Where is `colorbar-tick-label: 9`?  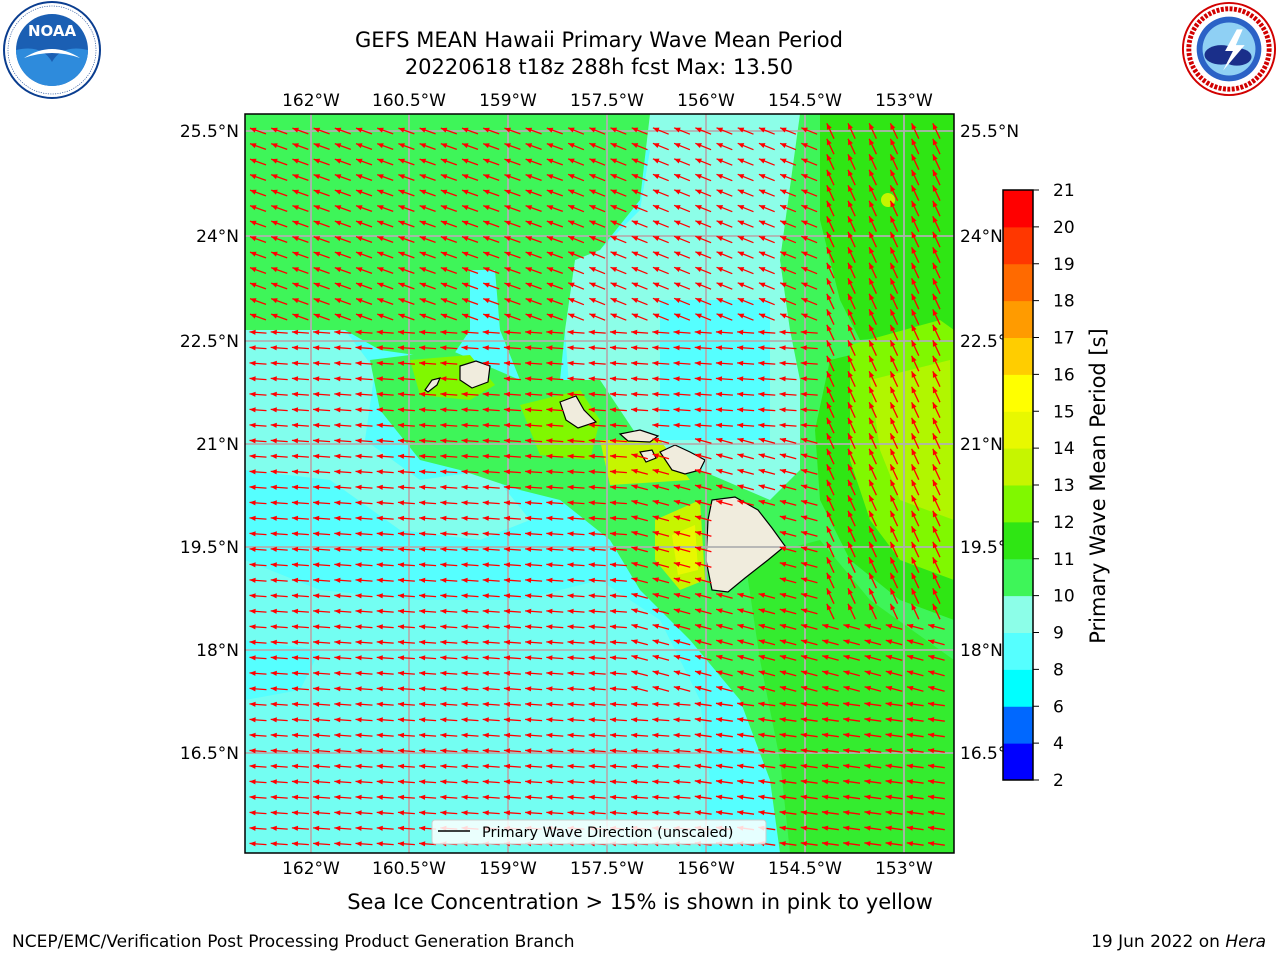
colorbar-tick-label: 9 is located at coordinates (1058, 634).